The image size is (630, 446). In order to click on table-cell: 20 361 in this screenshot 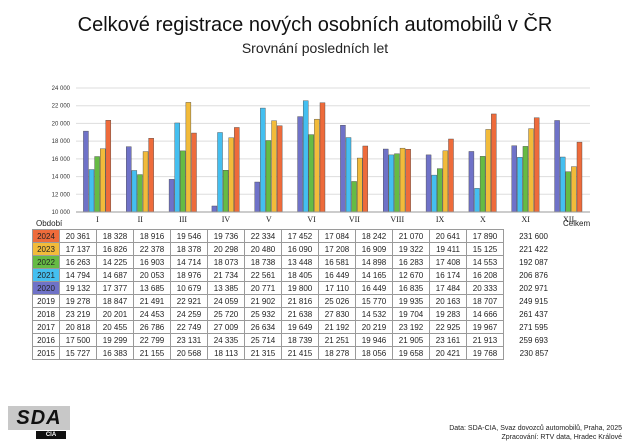, I will do `click(78, 236)`.